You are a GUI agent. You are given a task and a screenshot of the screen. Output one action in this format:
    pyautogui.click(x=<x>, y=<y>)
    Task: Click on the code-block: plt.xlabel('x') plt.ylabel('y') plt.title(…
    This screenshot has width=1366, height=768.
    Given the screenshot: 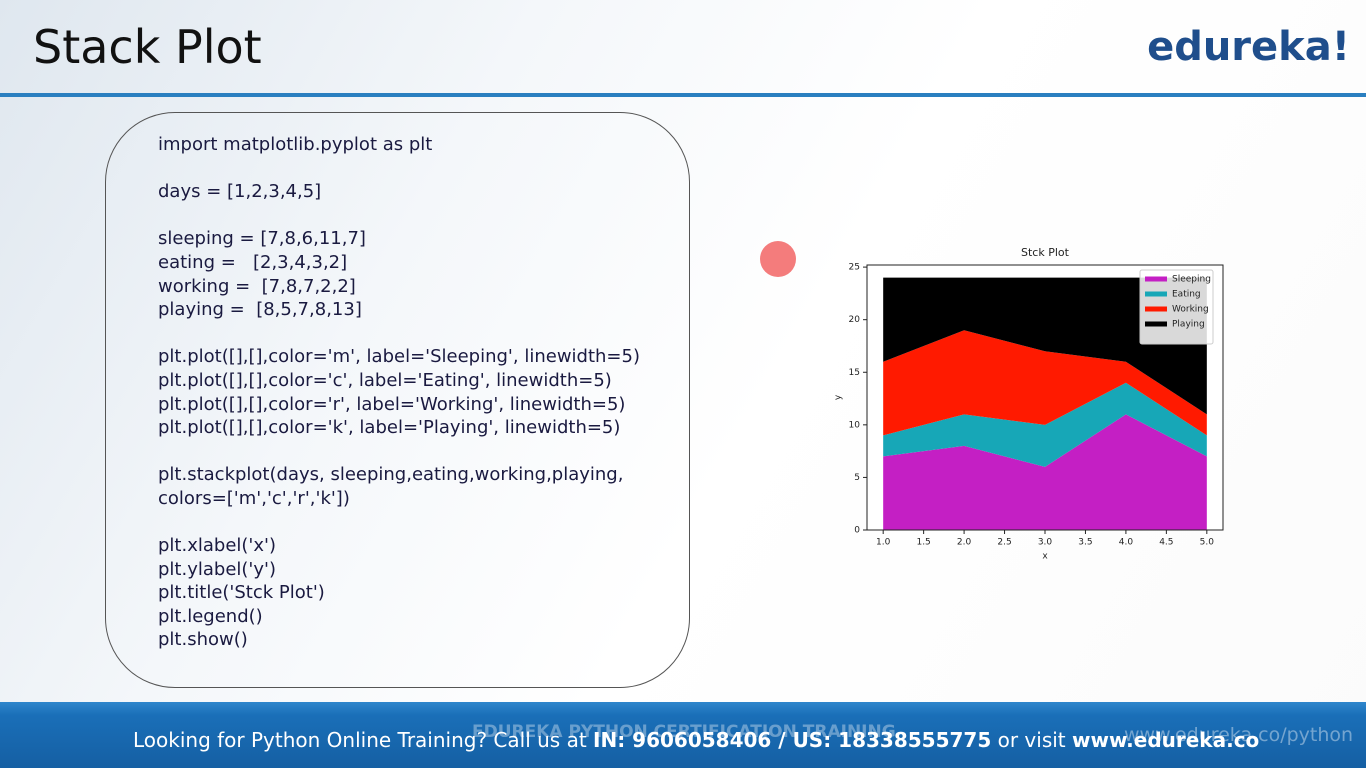 What is the action you would take?
    pyautogui.click(x=399, y=593)
    